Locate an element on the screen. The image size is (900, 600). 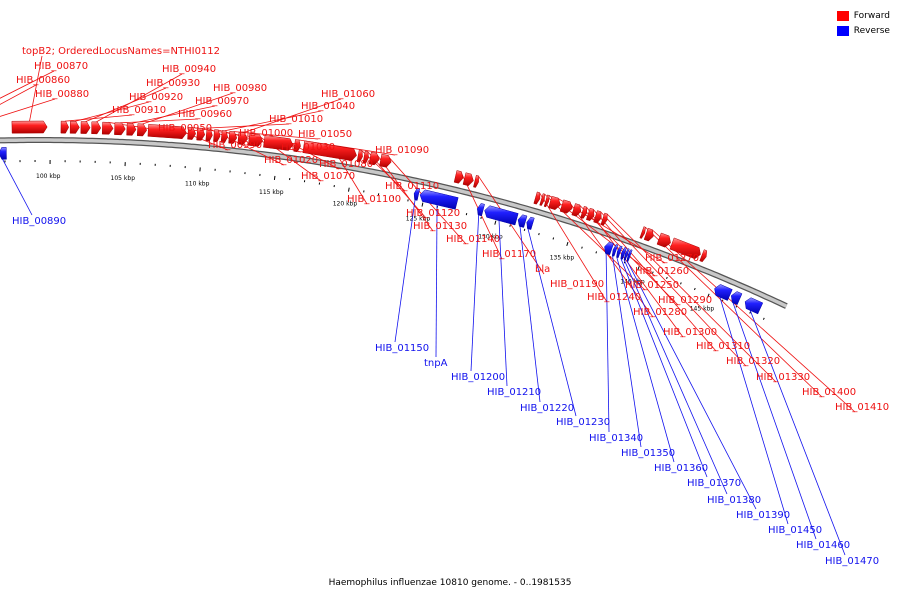
gene-label-hib-00980: HIB_00980 is located at coordinates (240, 88).